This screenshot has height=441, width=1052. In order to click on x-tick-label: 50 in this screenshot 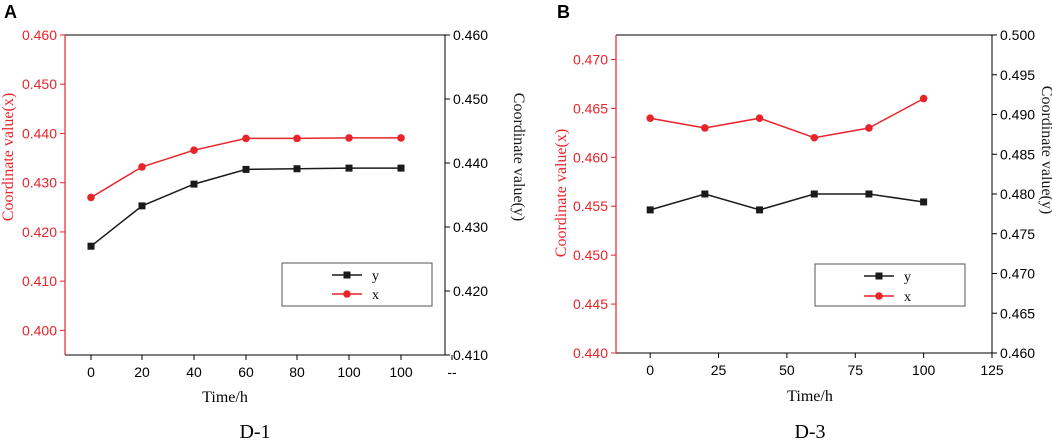, I will do `click(787, 370)`.